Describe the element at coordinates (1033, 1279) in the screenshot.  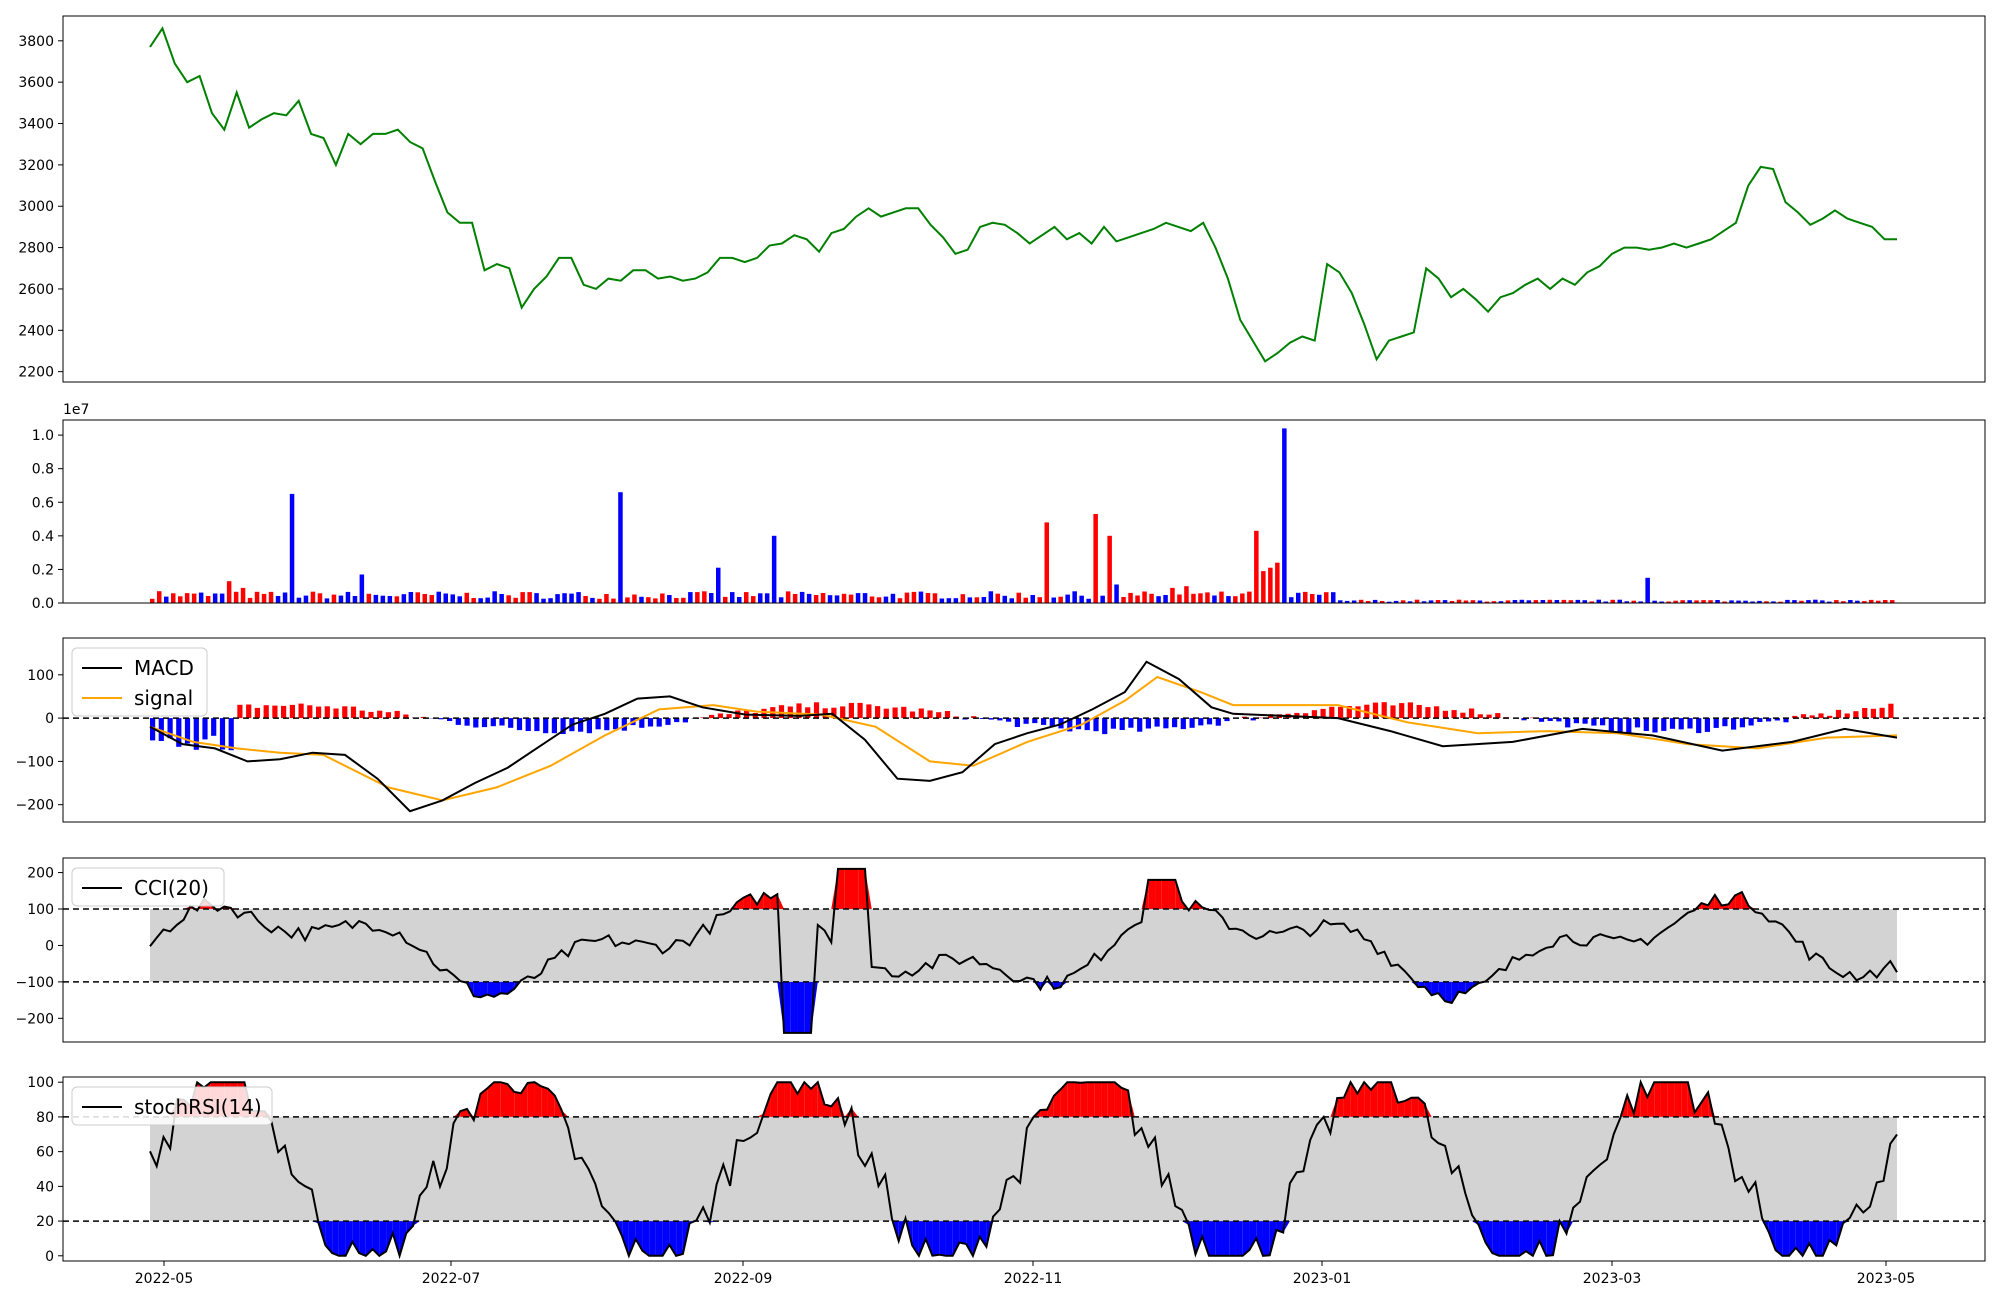
I see `x-tick-label: 2022-11` at that location.